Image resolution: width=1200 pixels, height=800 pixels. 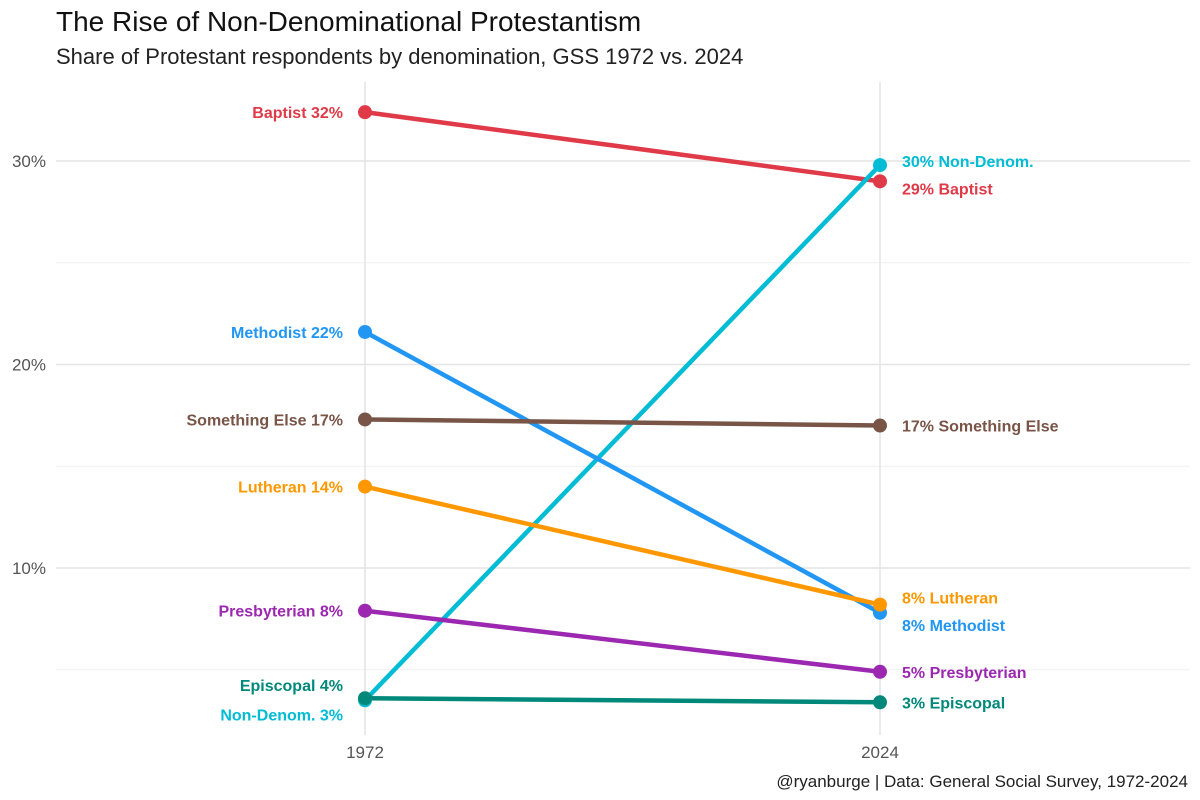 I want to click on series-start-label: Non-Denom. 3%, so click(x=281, y=715).